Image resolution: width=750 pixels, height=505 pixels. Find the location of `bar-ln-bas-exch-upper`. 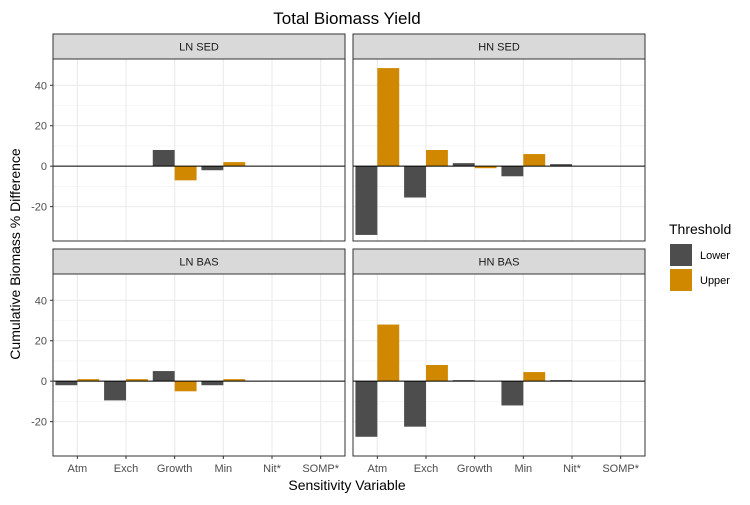

bar-ln-bas-exch-upper is located at coordinates (137, 380).